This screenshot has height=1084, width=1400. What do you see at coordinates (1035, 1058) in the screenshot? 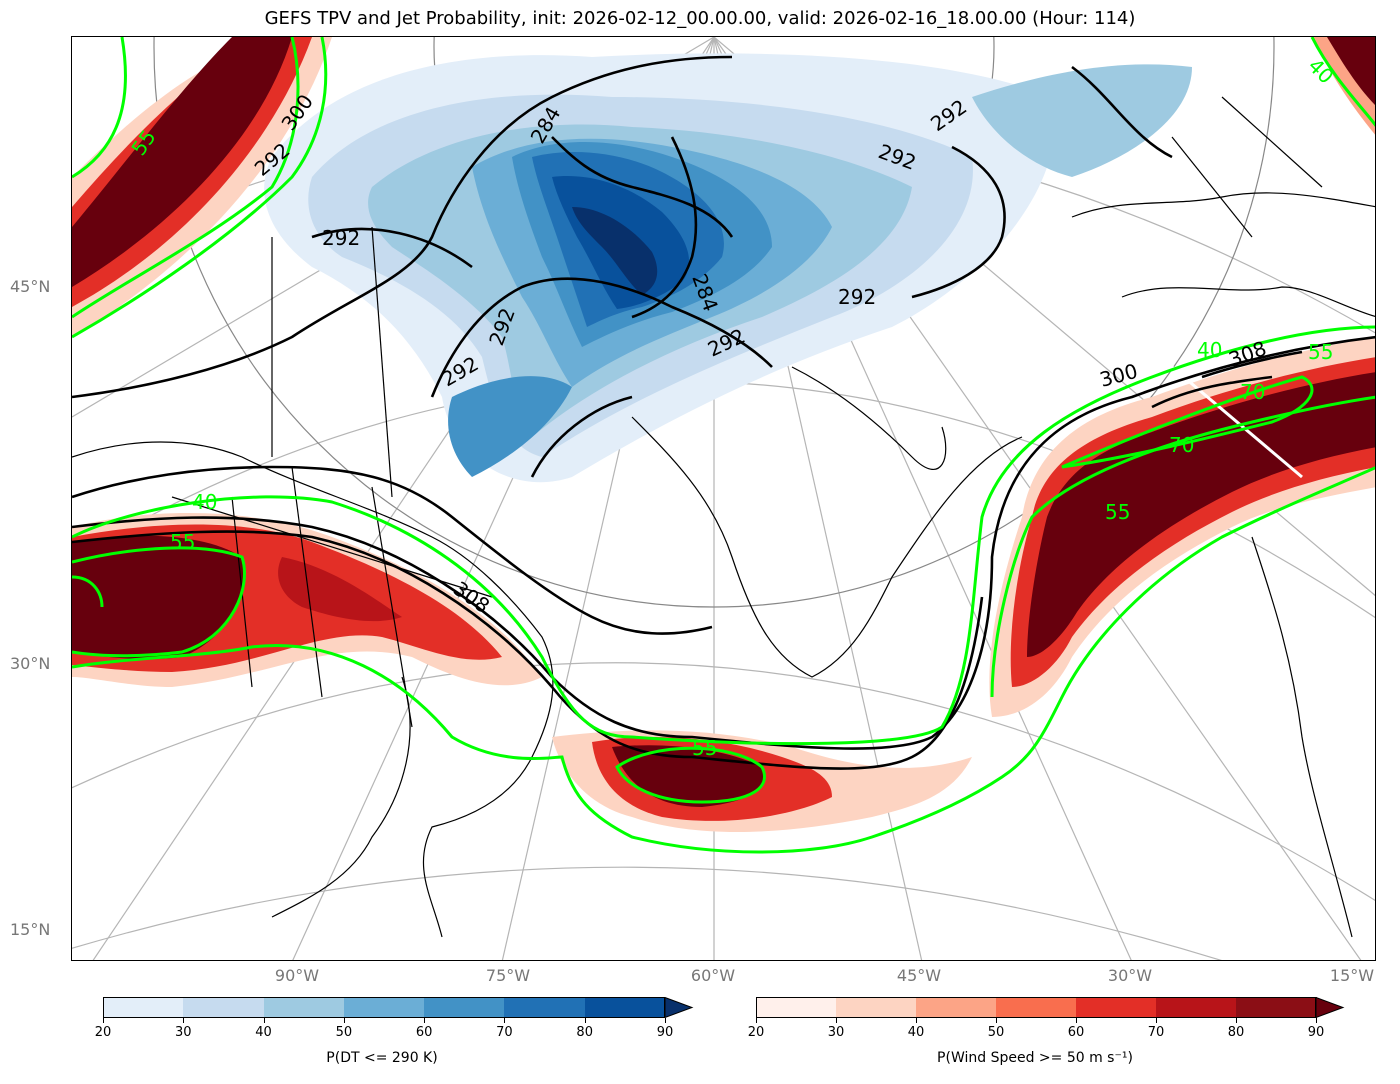
I see `jet-colorbar-label: P(Wind Speed >= 50 m s⁻¹)` at bounding box center [1035, 1058].